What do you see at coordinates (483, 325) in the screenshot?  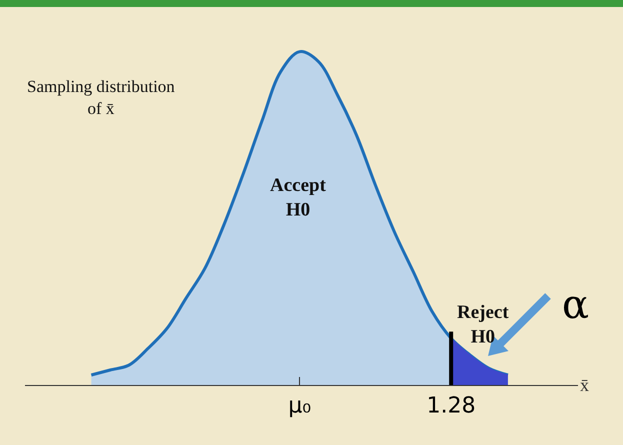 I see `annotation: Reject H0` at bounding box center [483, 325].